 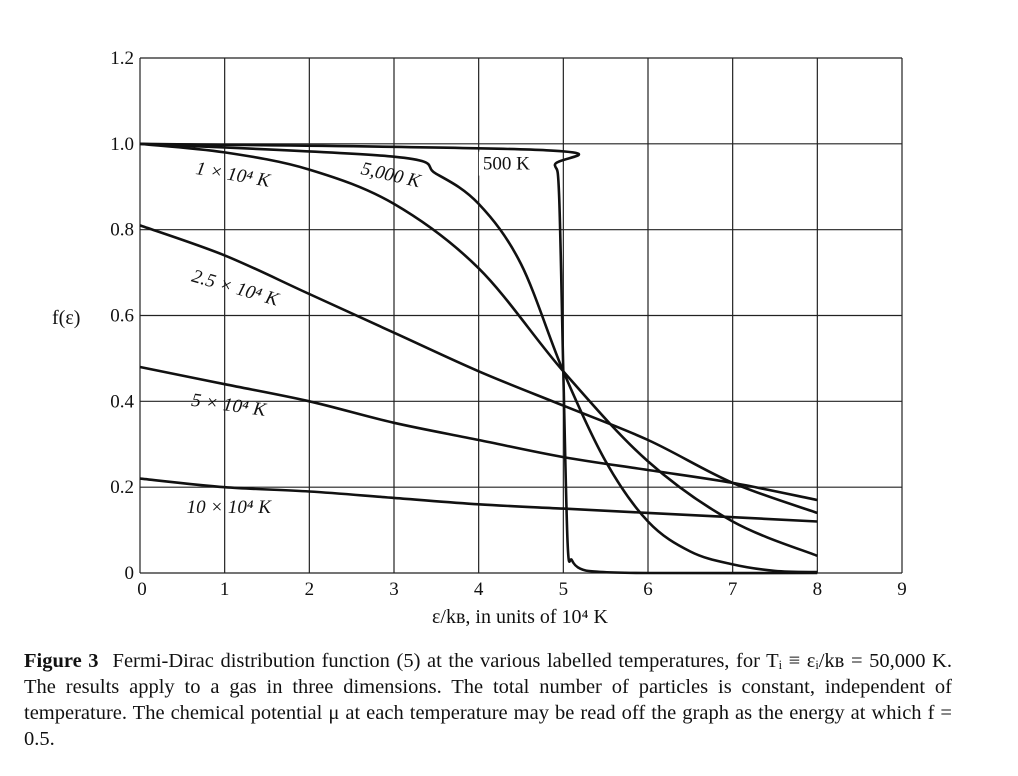 I want to click on y-axis-title: f(ε), so click(x=66, y=318).